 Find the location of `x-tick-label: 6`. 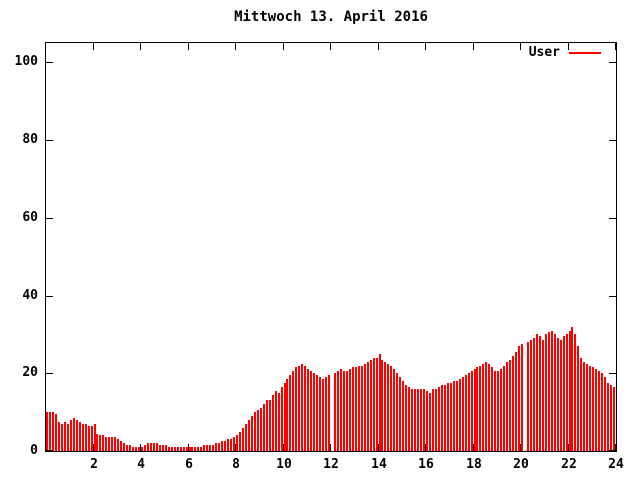

x-tick-label: 6 is located at coordinates (189, 464).